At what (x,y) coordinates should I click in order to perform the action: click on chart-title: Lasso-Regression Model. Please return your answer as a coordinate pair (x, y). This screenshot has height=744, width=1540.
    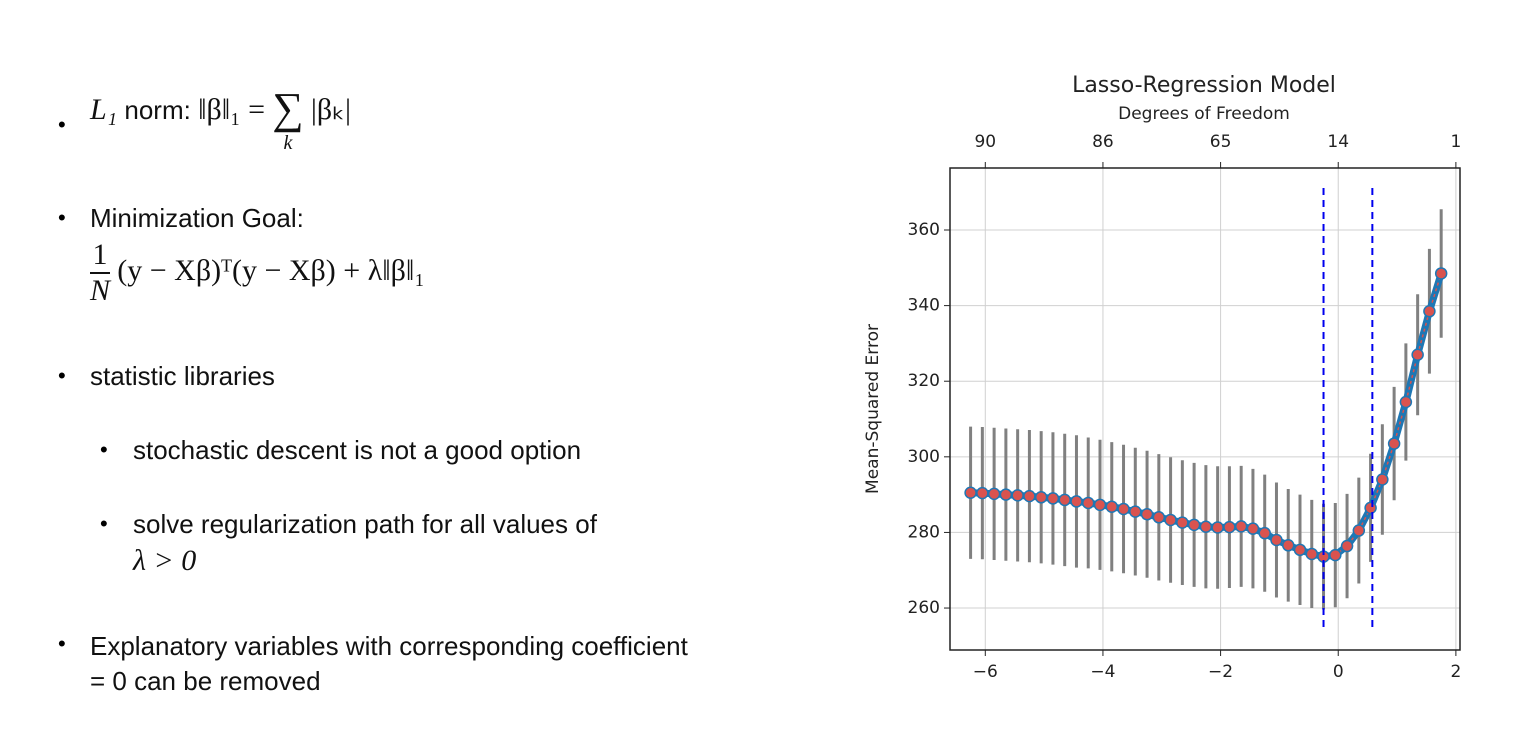
    Looking at the image, I should click on (1204, 85).